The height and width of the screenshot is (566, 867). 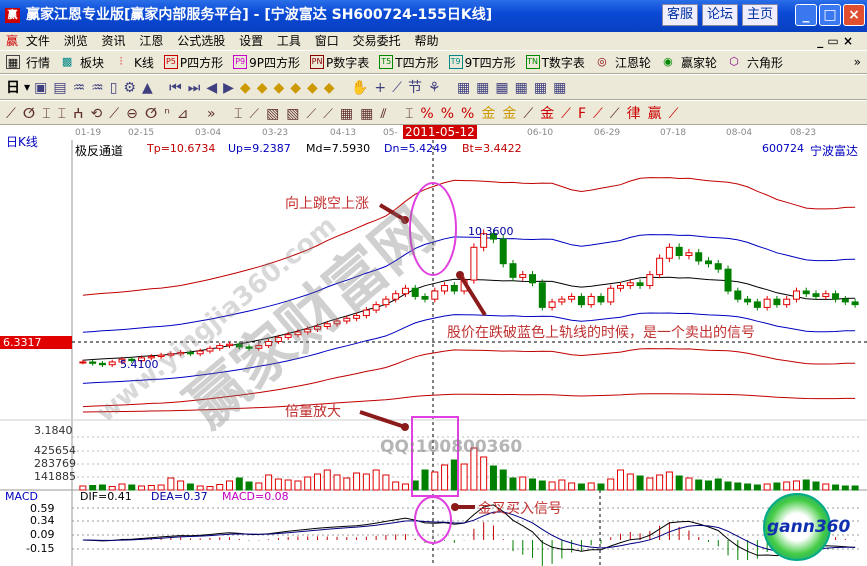 I want to click on close-button: ×, so click(x=854, y=15).